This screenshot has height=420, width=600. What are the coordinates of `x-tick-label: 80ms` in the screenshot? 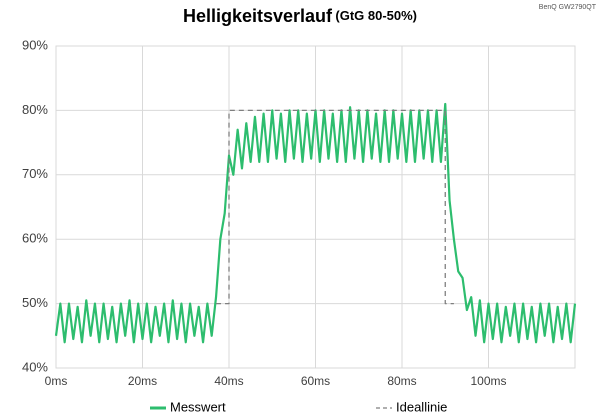 It's located at (401, 381).